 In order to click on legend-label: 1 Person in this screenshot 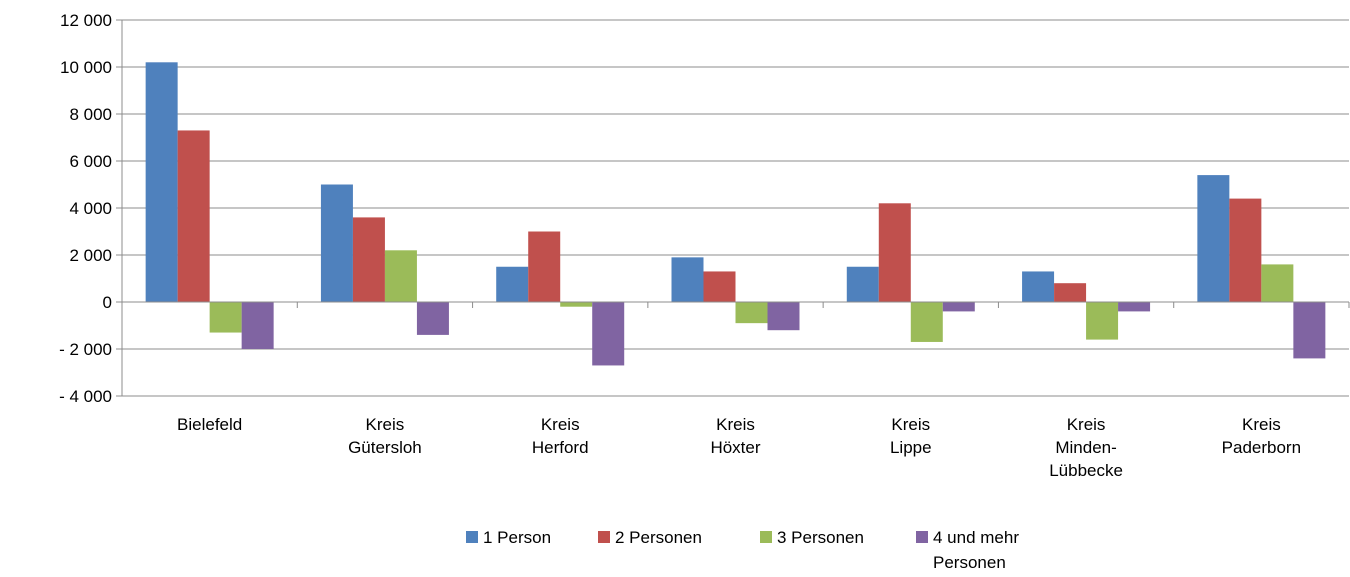, I will do `click(517, 537)`.